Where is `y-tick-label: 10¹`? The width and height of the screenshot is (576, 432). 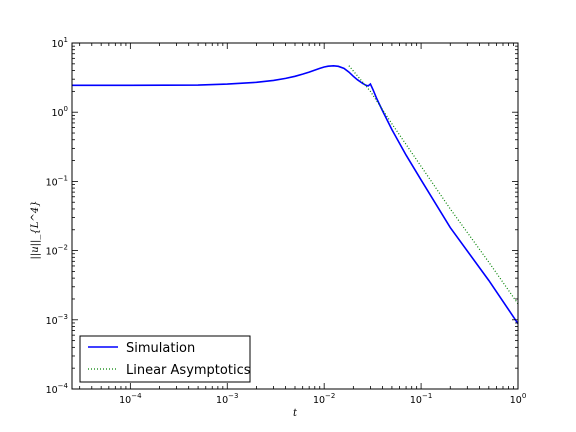
y-tick-label: 10¹ is located at coordinates (59, 43).